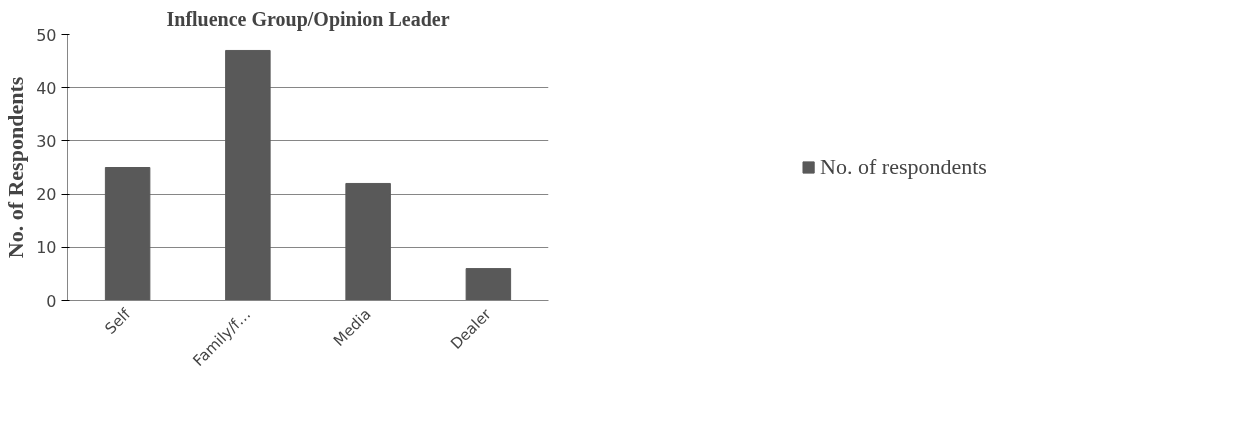 The image size is (1249, 437). I want to click on y-tick-label: 30, so click(46, 141).